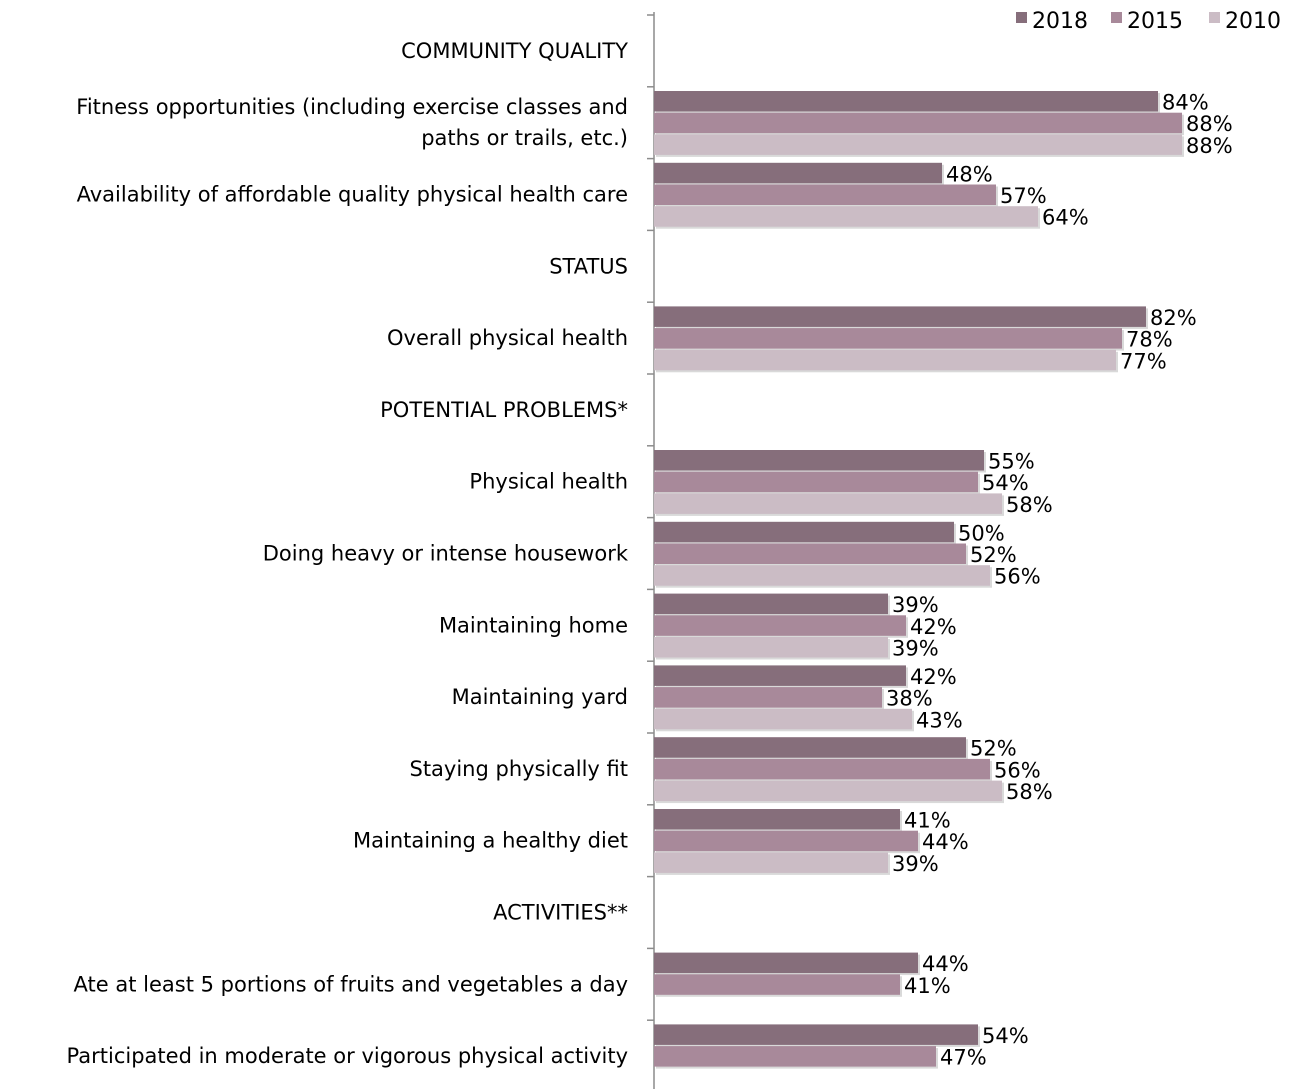 This screenshot has width=1296, height=1091. Describe the element at coordinates (1143, 361) in the screenshot. I see `value-label: 77%` at that location.